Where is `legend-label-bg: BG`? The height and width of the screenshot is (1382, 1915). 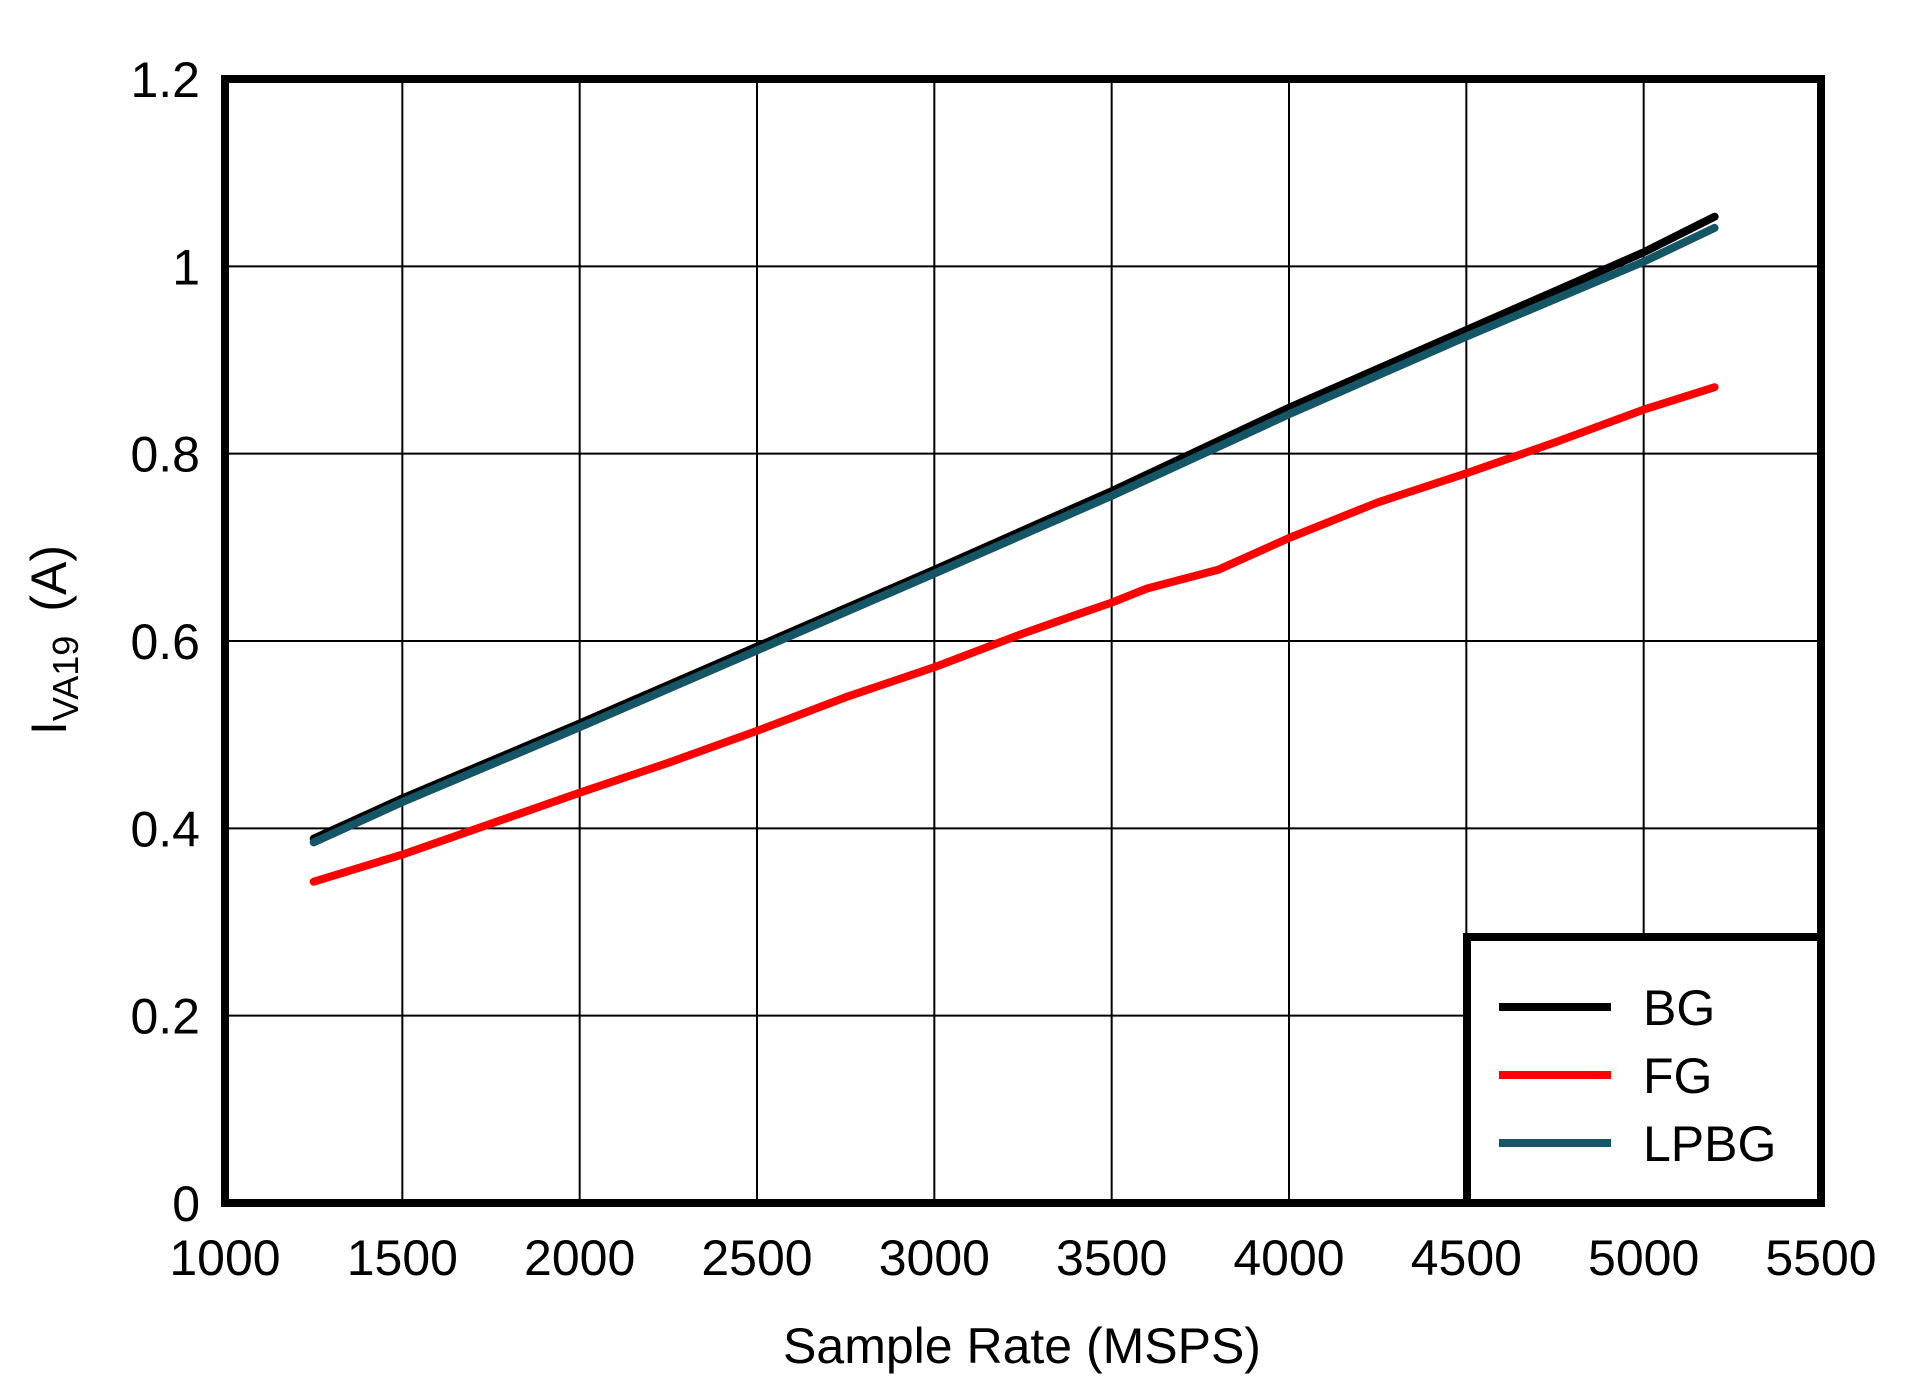
legend-label-bg: BG is located at coordinates (1679, 1008).